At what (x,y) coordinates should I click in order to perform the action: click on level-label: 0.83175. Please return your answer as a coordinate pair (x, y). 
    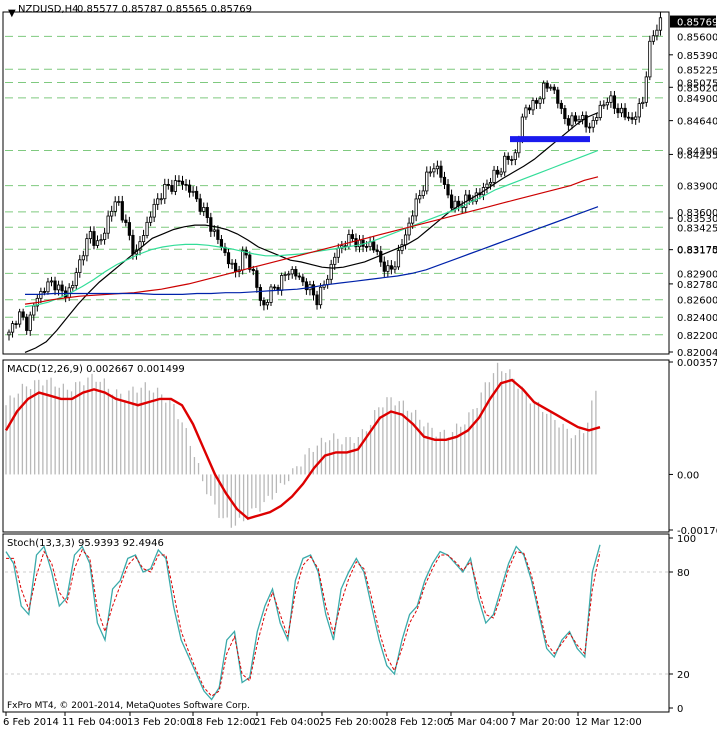
    Looking at the image, I should click on (697, 250).